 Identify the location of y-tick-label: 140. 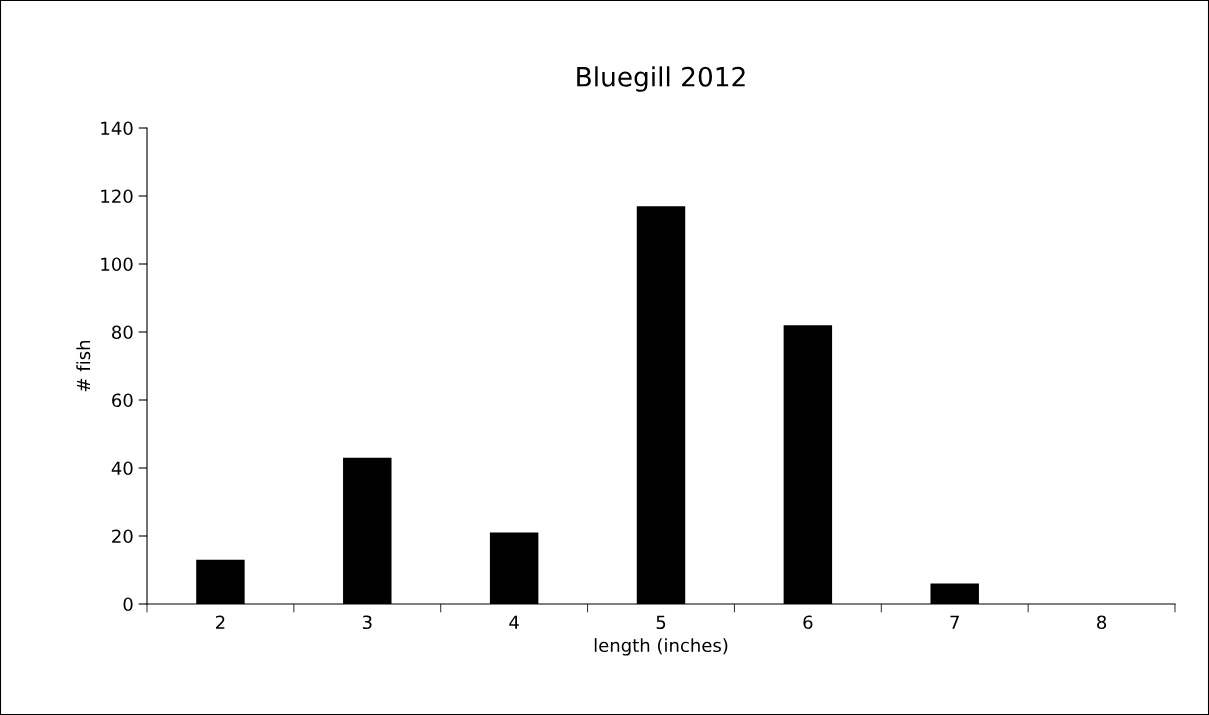
(117, 128).